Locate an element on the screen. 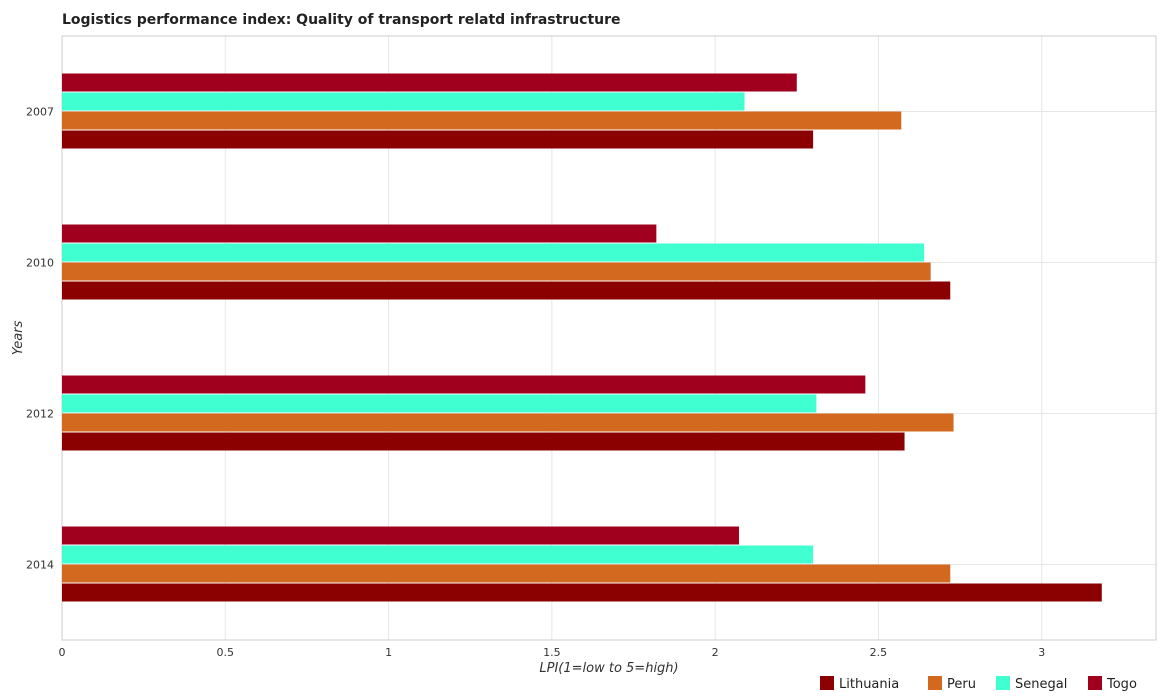 This screenshot has height=700, width=1168. legend-label-peru: Peru is located at coordinates (961, 684).